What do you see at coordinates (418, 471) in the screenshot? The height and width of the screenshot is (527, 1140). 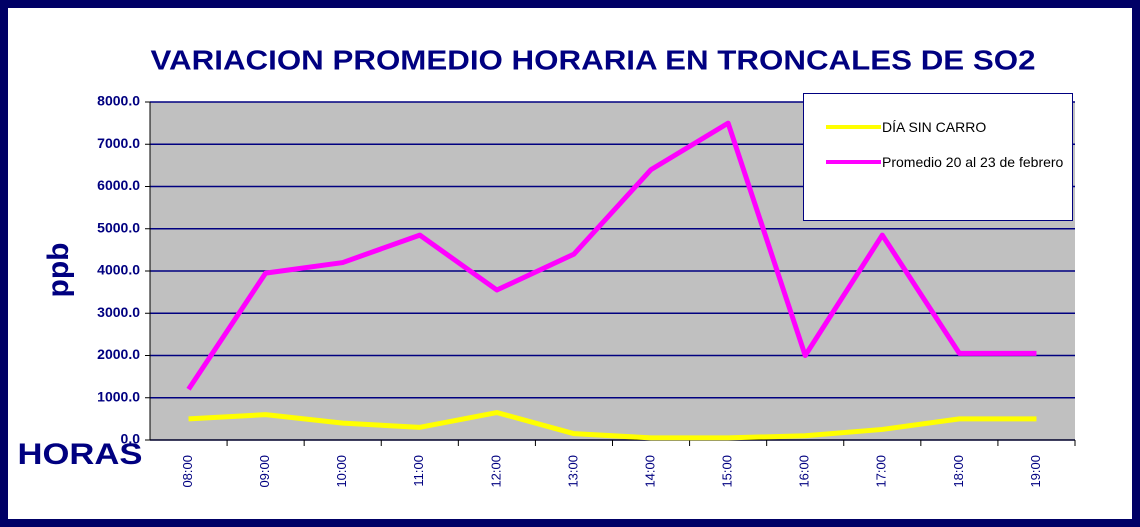 I see `x-tick-label: 11:00` at bounding box center [418, 471].